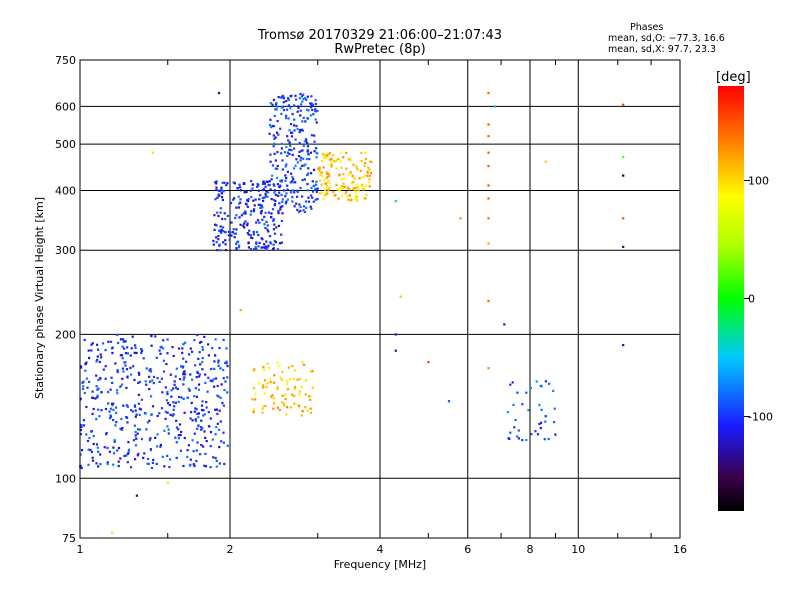 This screenshot has height=600, width=800. What do you see at coordinates (662, 49) in the screenshot?
I see `phases-mean-x: mean, sd,X: 97.7, 23.3` at bounding box center [662, 49].